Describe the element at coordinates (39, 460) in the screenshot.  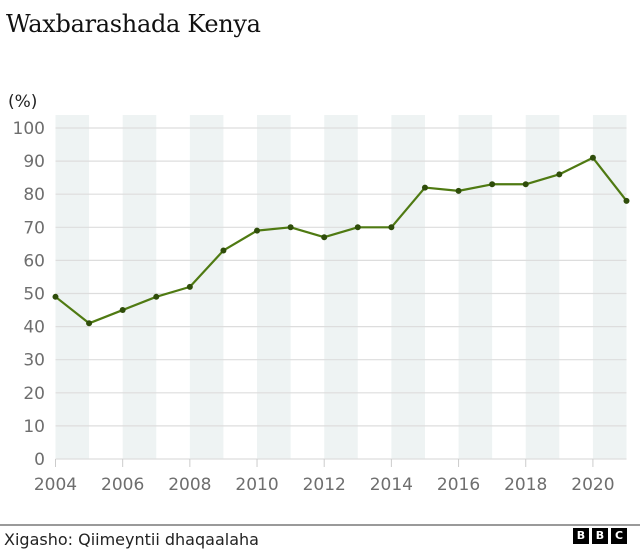
I see `y-tick-label: 0` at that location.